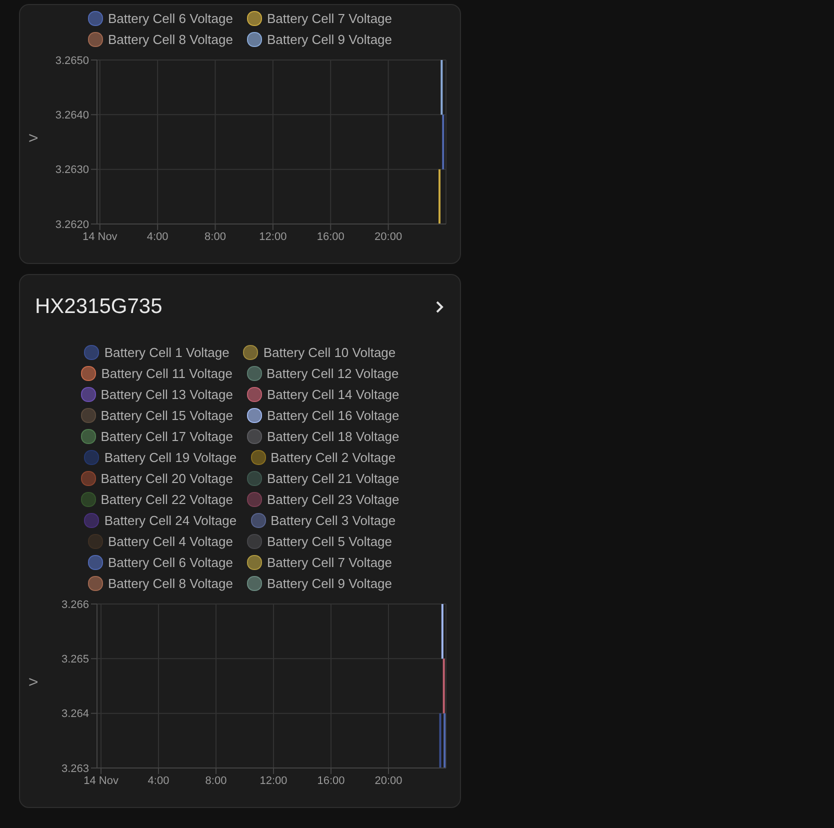 The height and width of the screenshot is (828, 834). I want to click on legend-label: Battery Cell 16 Voltage, so click(333, 415).